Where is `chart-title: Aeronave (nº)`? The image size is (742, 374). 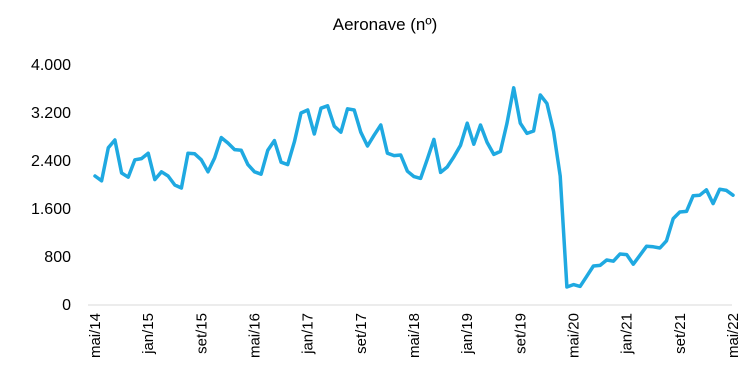
chart-title: Aeronave (nº) is located at coordinates (385, 24).